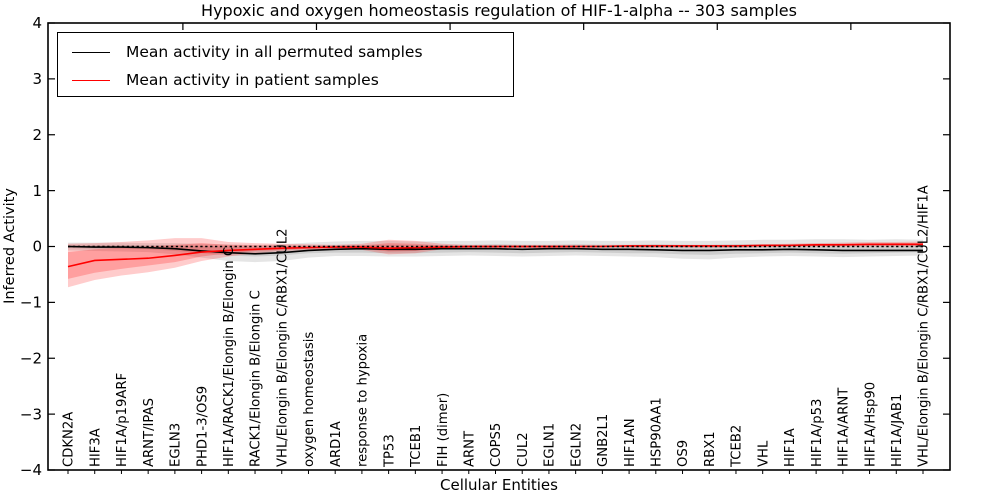 This screenshot has width=1000, height=500. I want to click on y-tick-label: 1, so click(37, 191).